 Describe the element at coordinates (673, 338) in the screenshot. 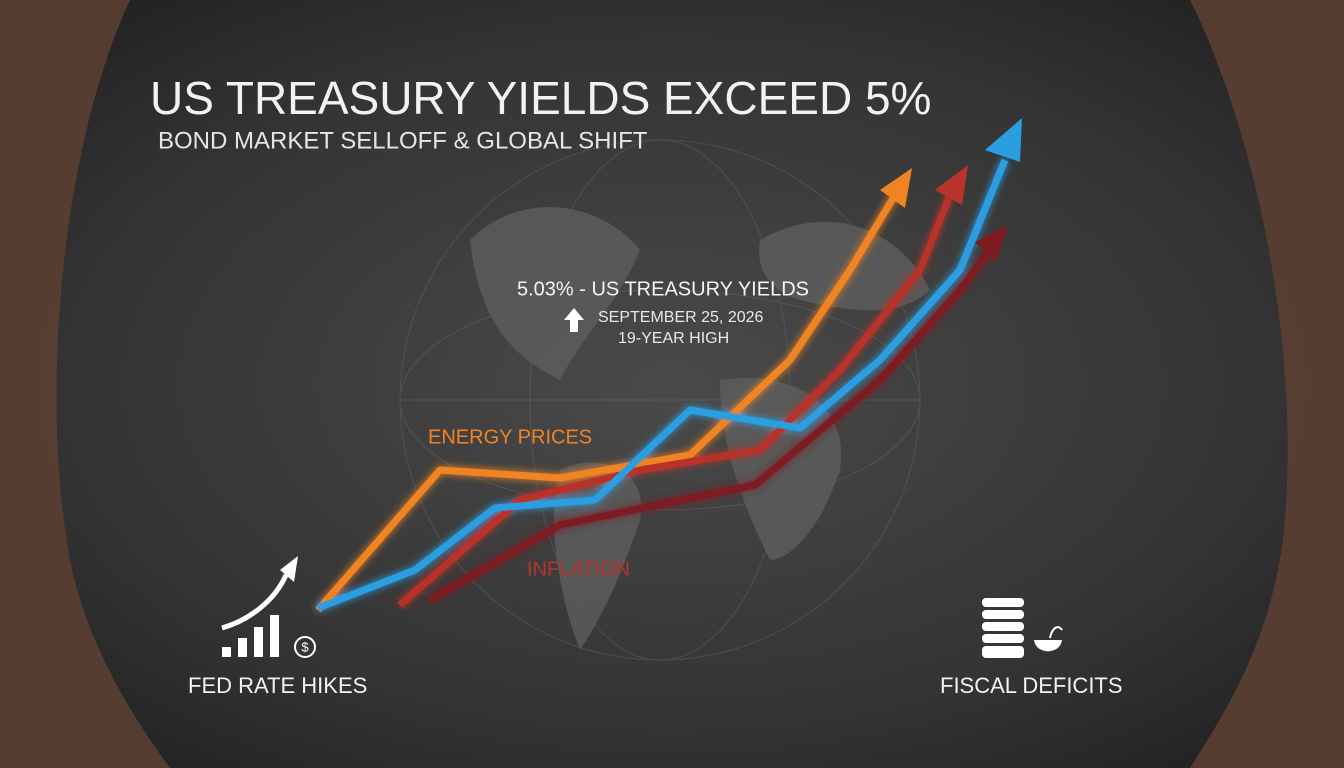

I see `callout-note: 19-YEAR HIGH` at that location.